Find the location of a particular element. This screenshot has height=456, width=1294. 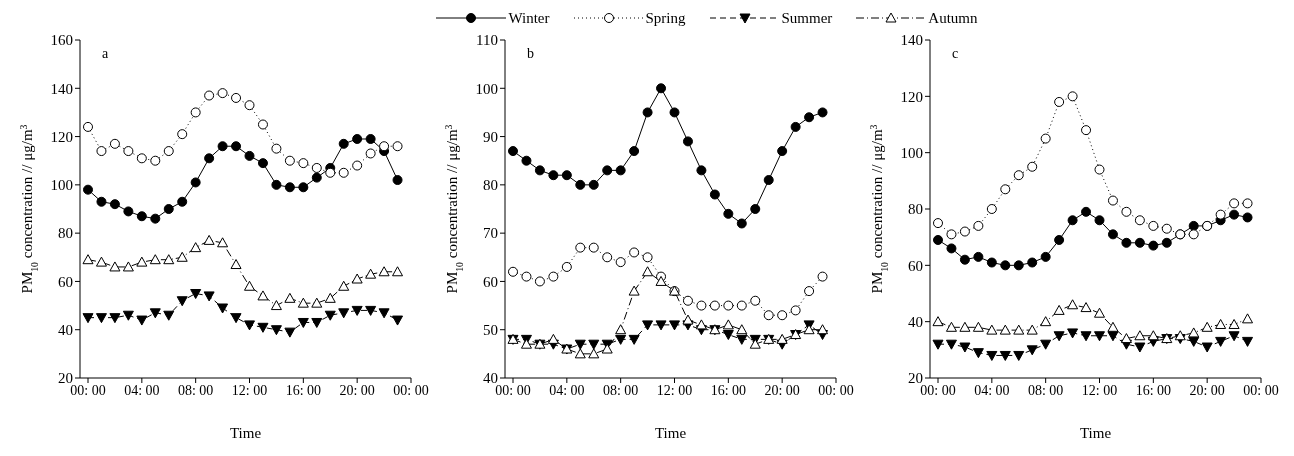

y-tick-label: 110 is located at coordinates (487, 40).